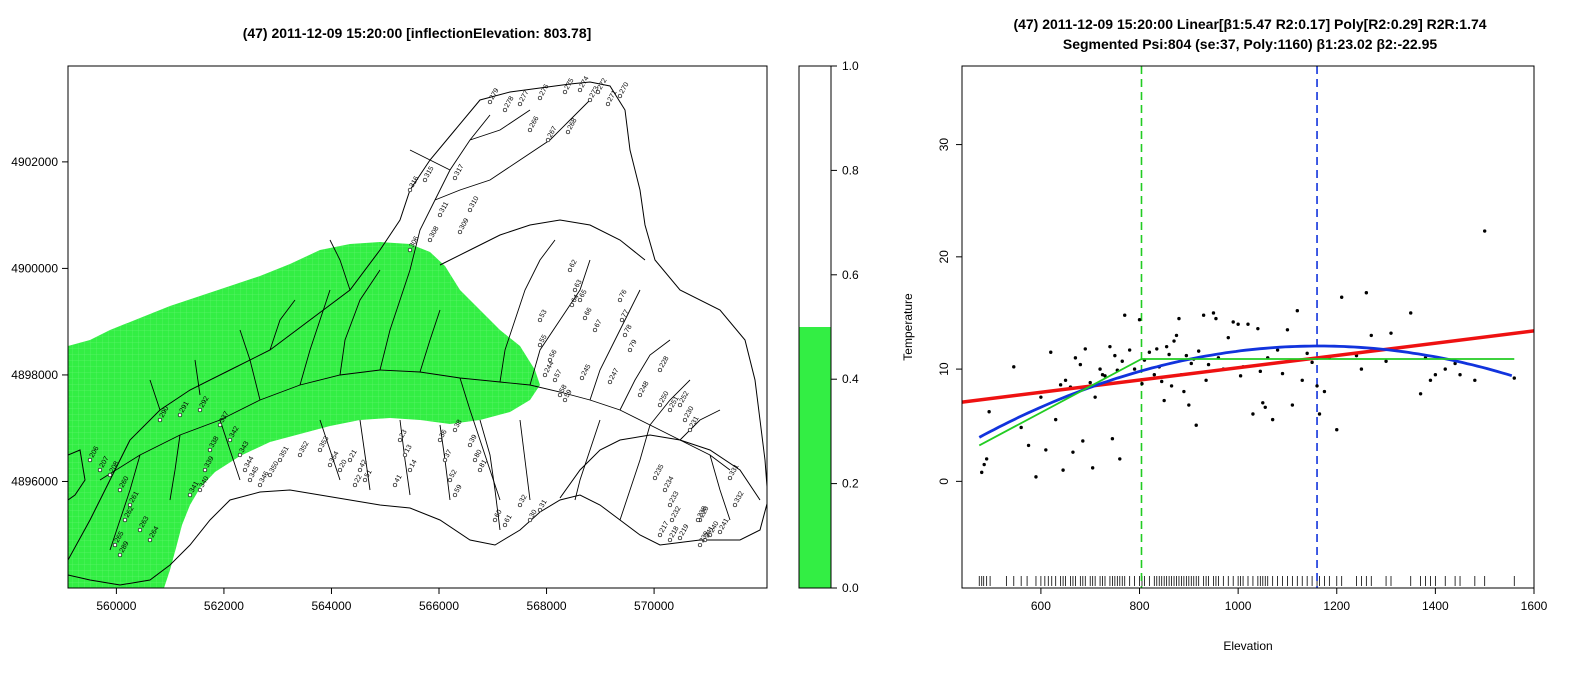 The image size is (1590, 684). What do you see at coordinates (1534, 606) in the screenshot?
I see `x-tick-label: 1600` at bounding box center [1534, 606].